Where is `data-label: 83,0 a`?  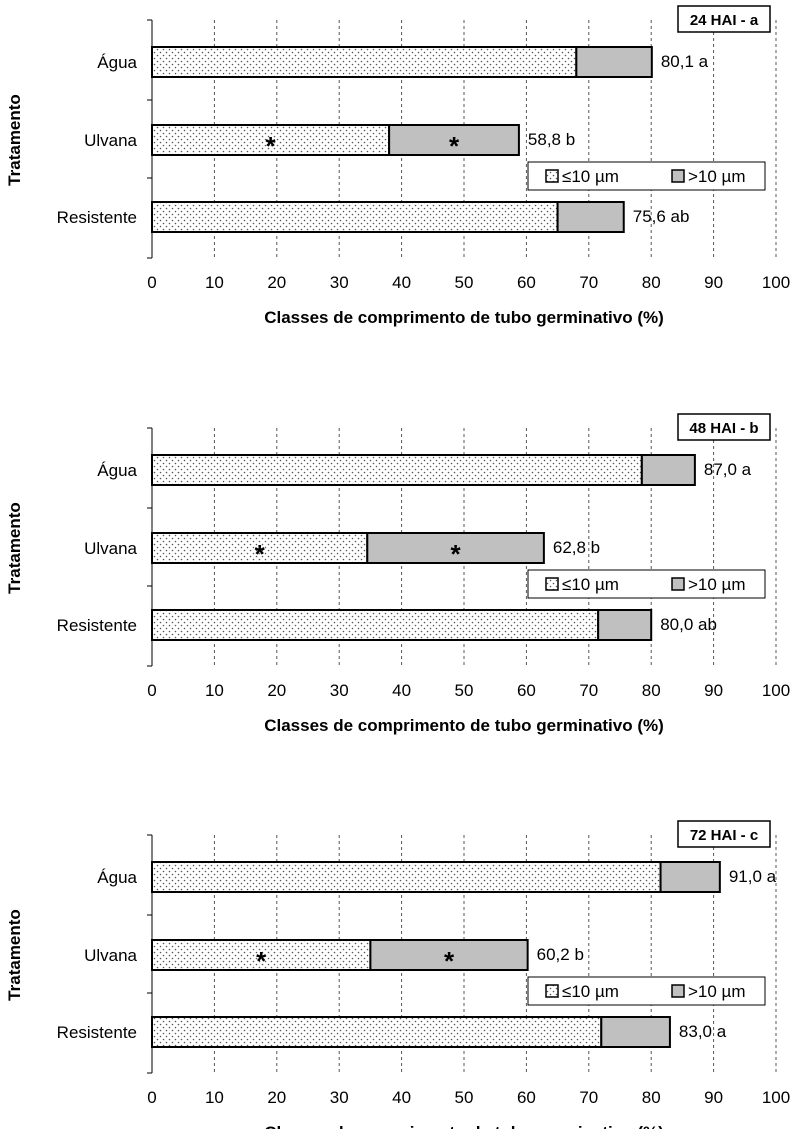 data-label: 83,0 a is located at coordinates (703, 1031).